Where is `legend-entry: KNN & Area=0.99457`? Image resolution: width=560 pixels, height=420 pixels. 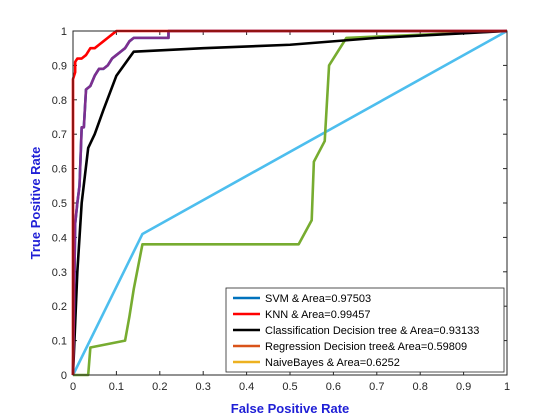 legend-entry: KNN & Area=0.99457 is located at coordinates (318, 315).